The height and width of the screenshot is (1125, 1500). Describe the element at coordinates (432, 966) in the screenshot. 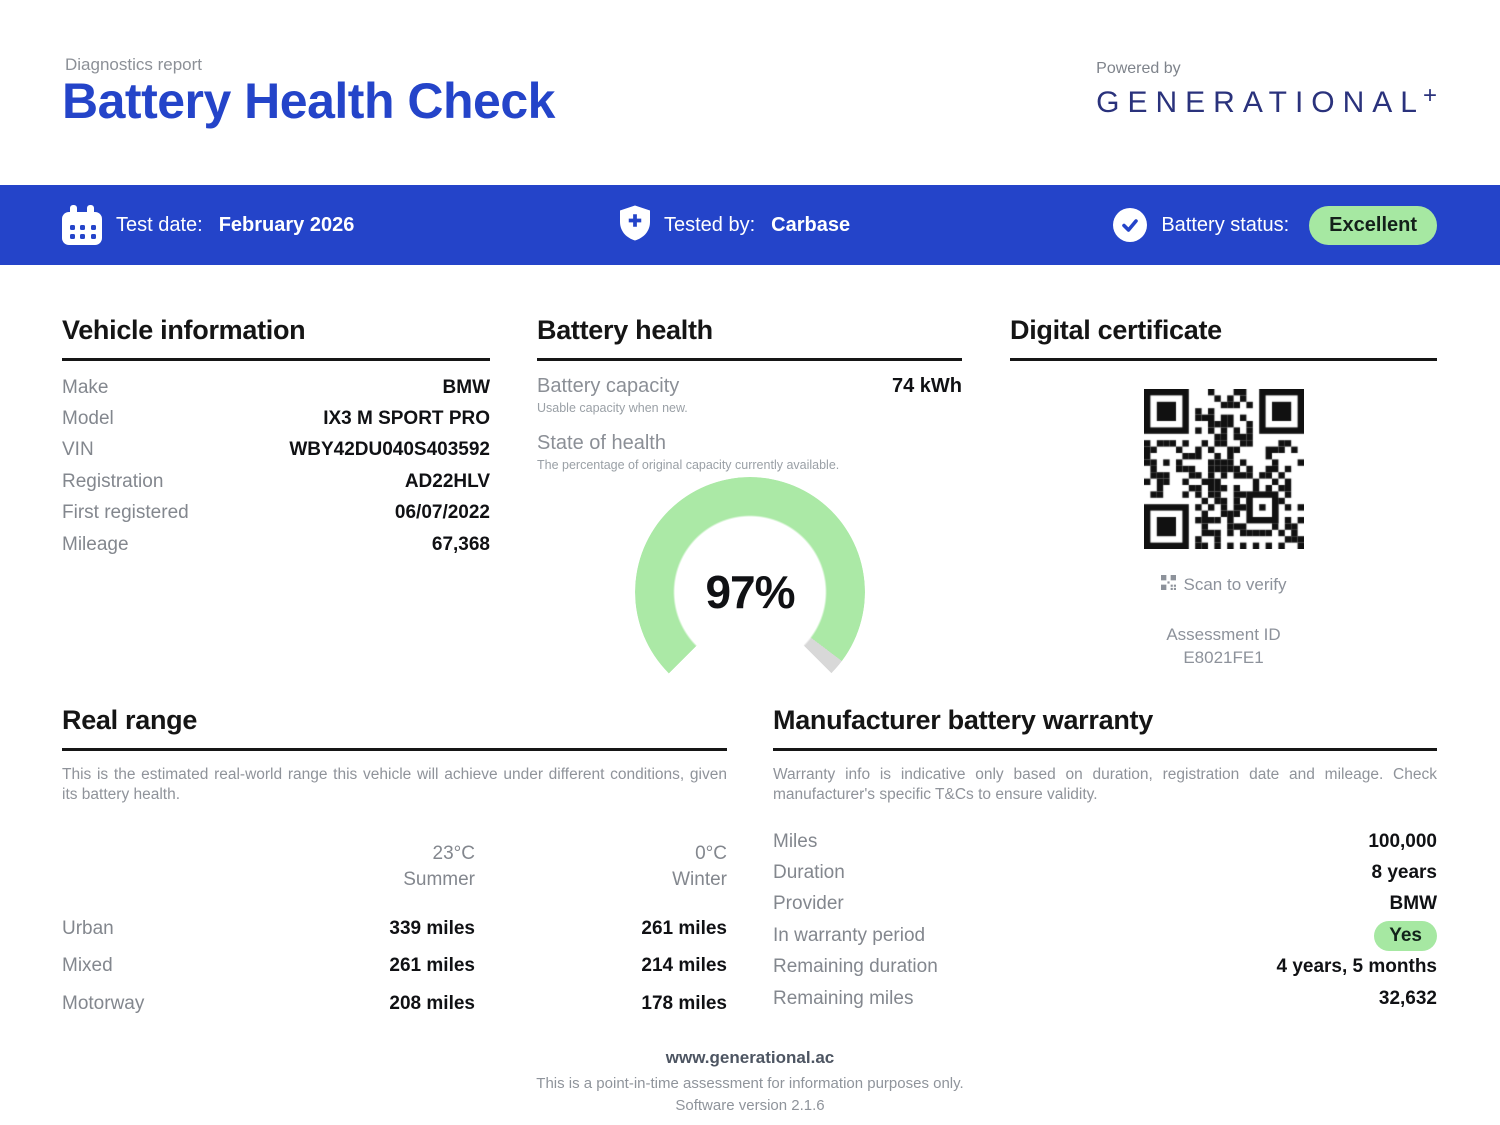

I see `range-mixed-summer: 261 miles` at that location.